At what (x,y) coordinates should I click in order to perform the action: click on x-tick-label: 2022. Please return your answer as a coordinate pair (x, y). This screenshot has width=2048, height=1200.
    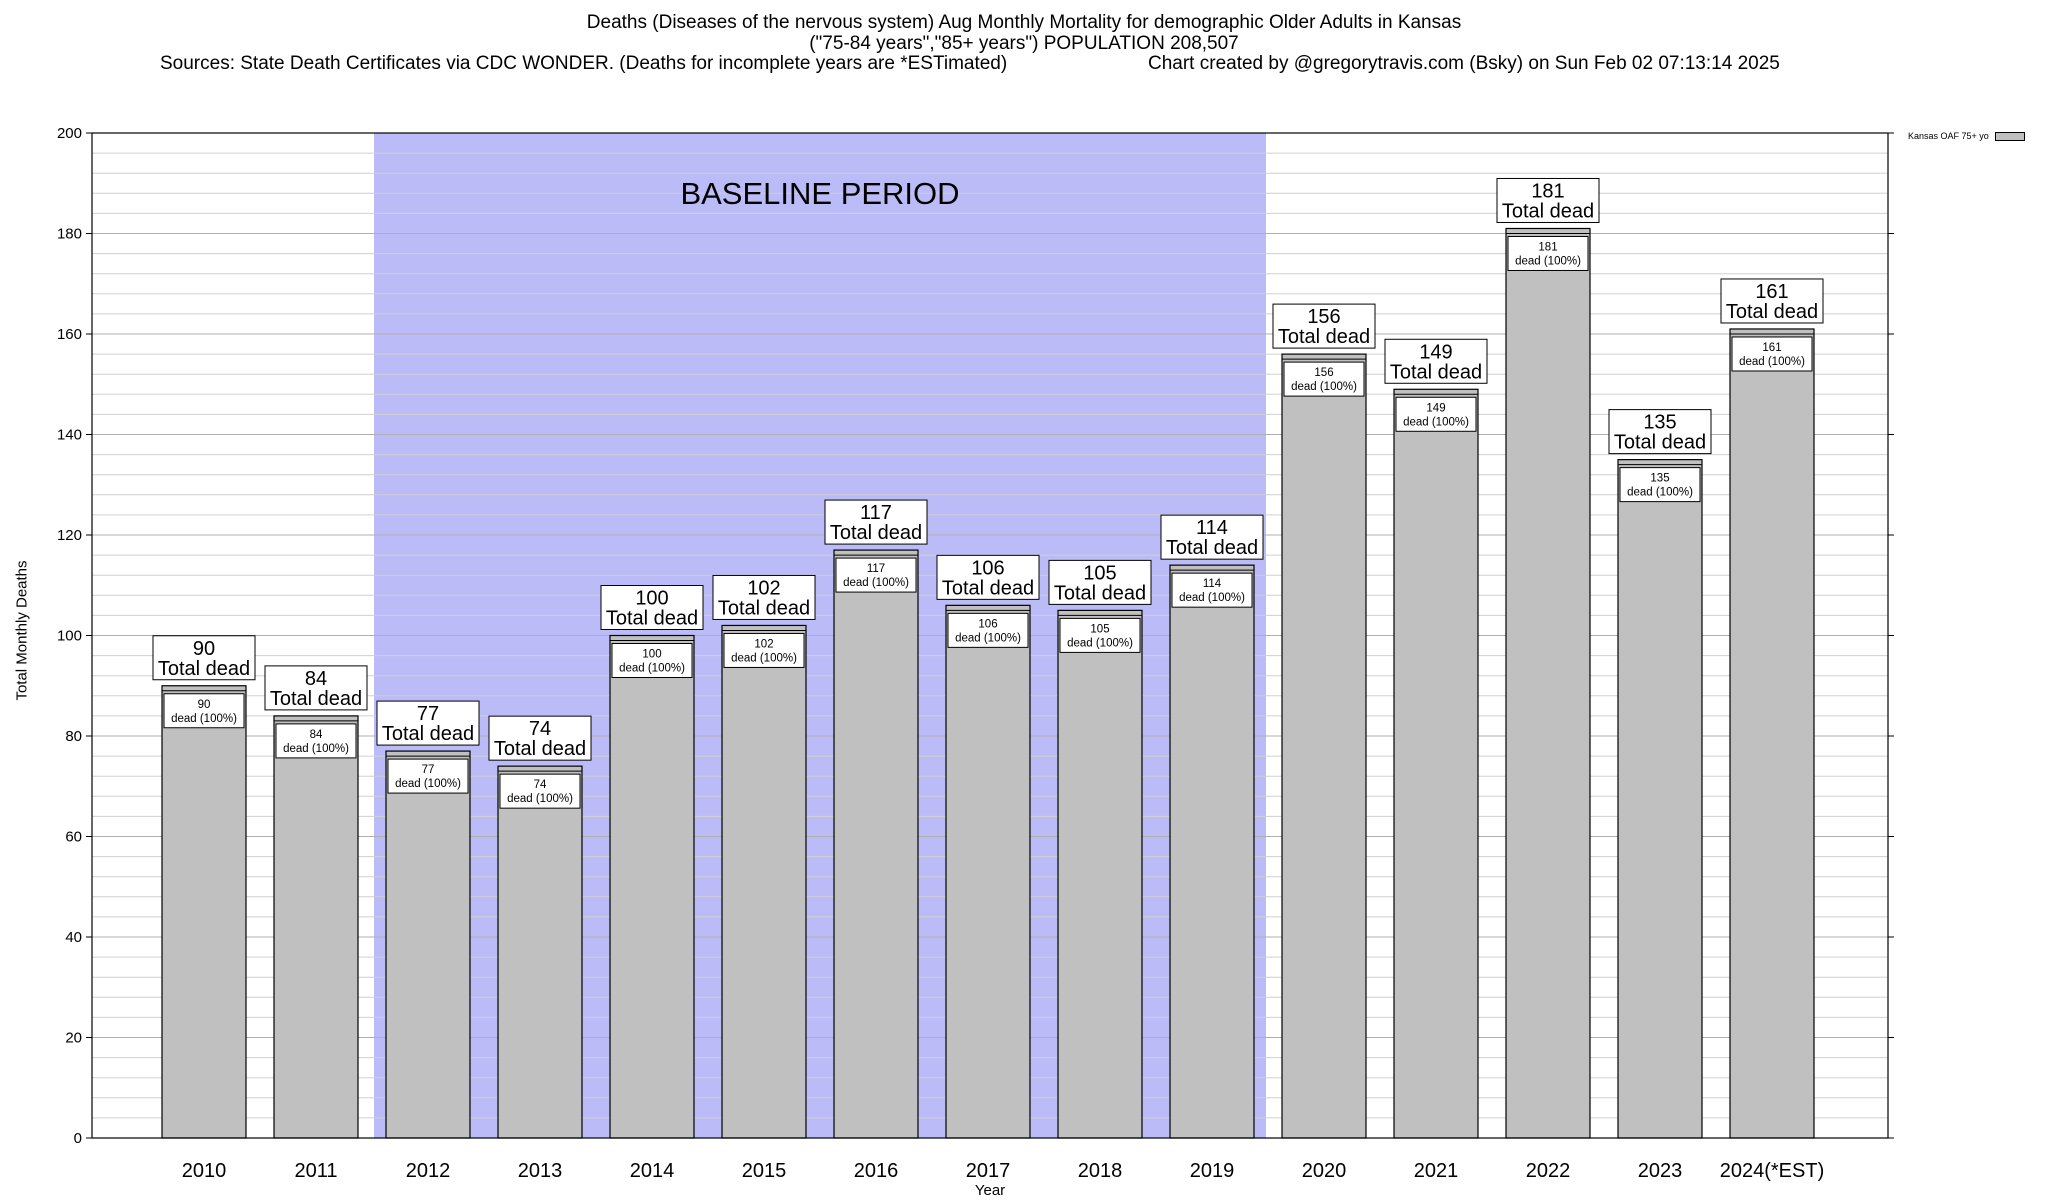
    Looking at the image, I should click on (1548, 1171).